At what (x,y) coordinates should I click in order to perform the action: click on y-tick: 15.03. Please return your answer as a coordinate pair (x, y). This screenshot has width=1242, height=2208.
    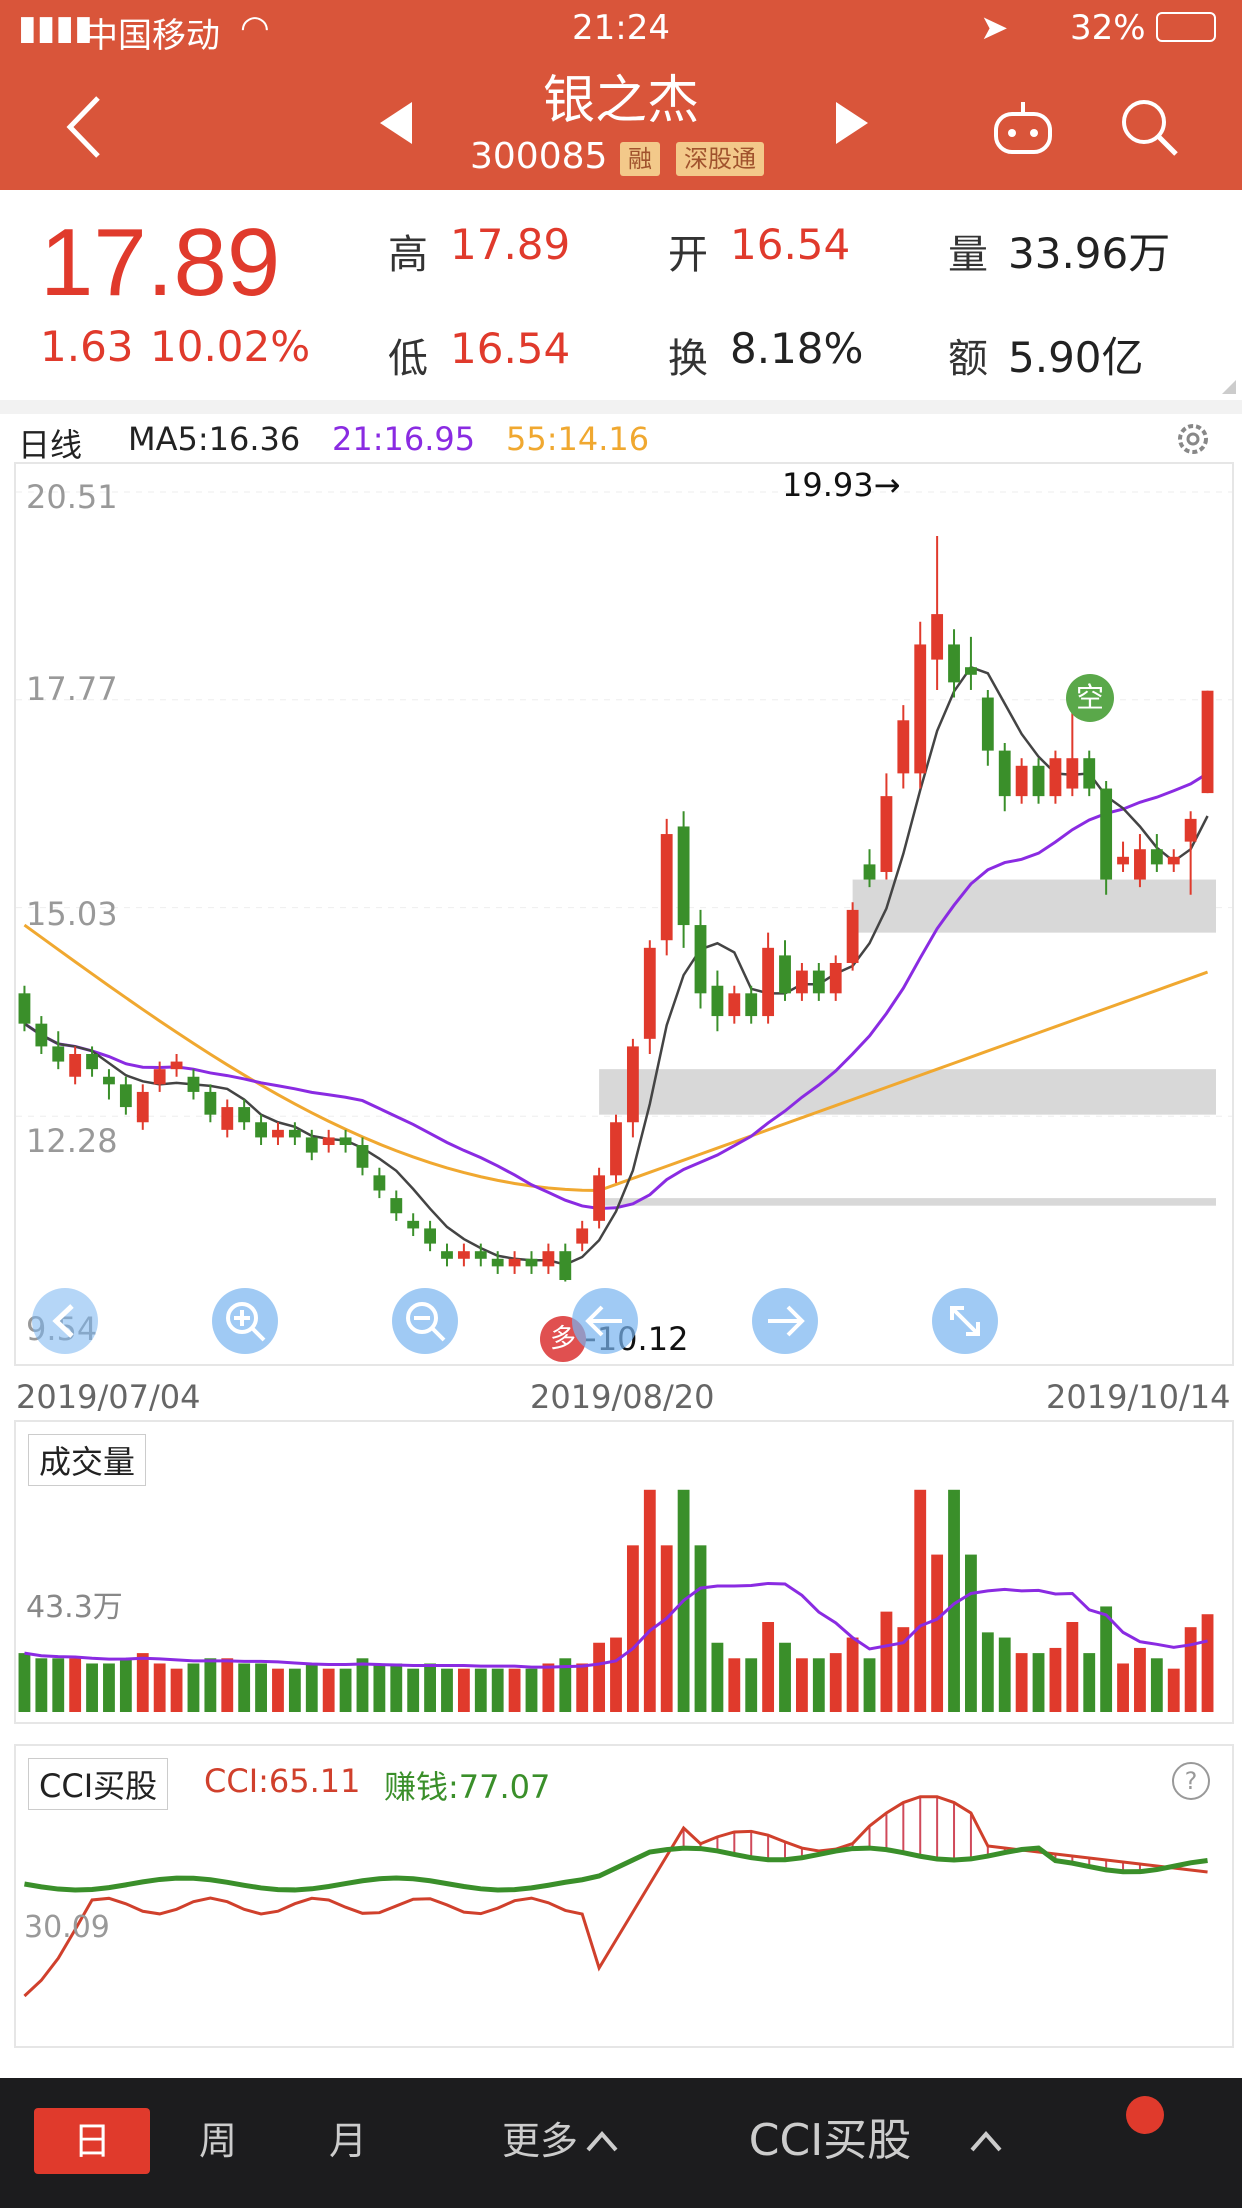
    Looking at the image, I should click on (72, 914).